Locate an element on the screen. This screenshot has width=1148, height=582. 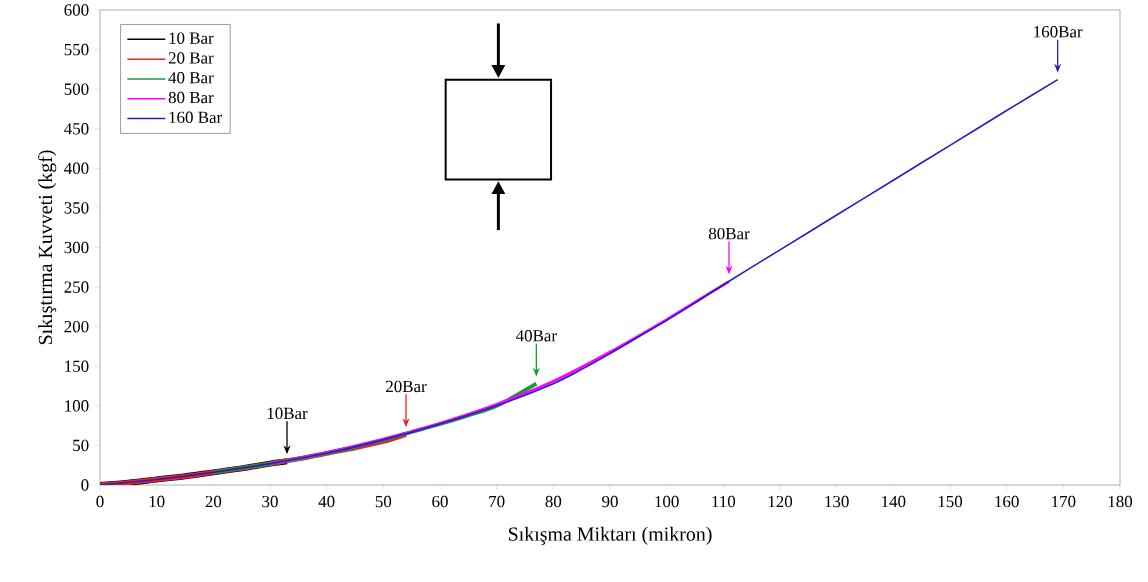
legend-label: 160 Bar is located at coordinates (196, 117).